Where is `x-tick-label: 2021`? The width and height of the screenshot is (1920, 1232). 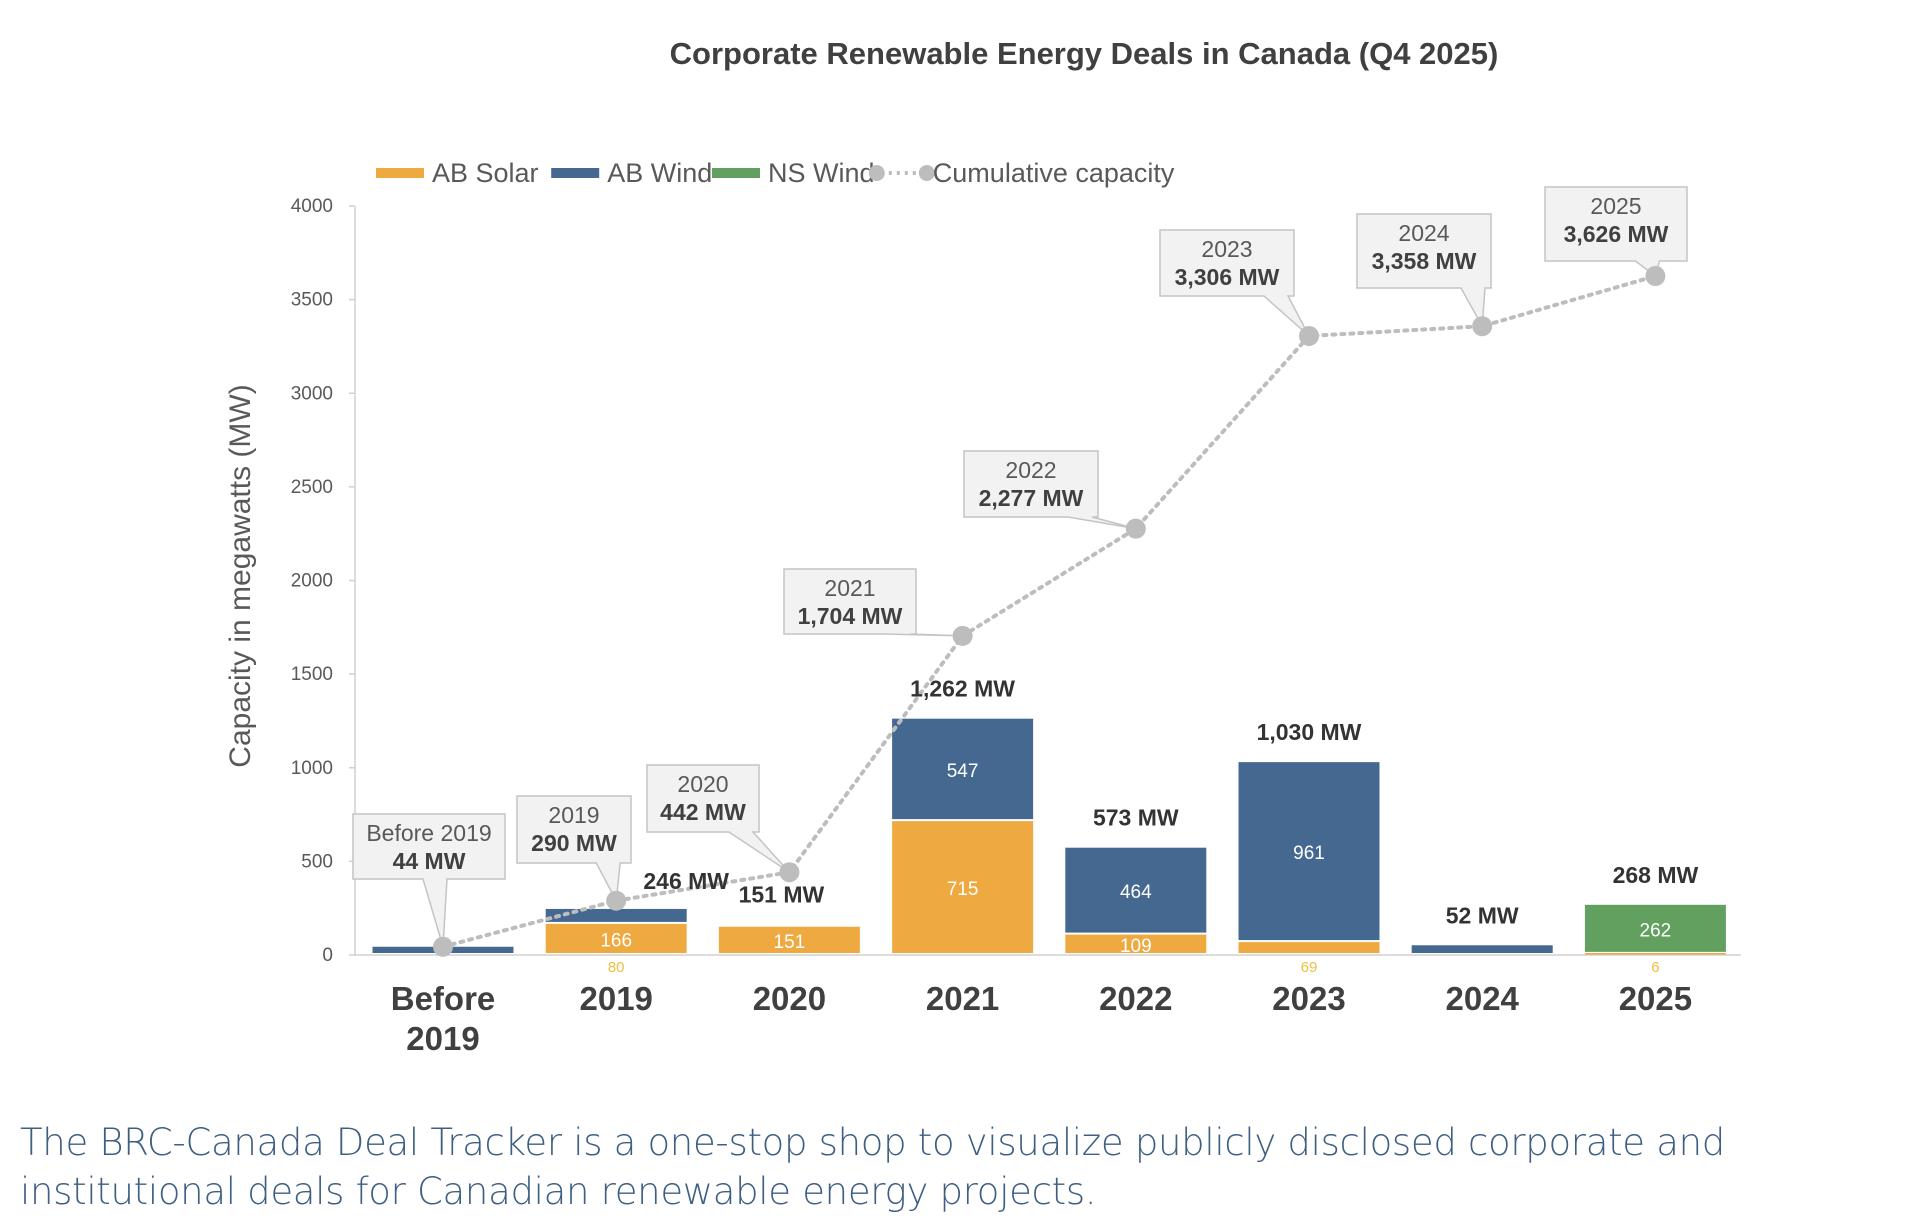
x-tick-label: 2021 is located at coordinates (962, 998).